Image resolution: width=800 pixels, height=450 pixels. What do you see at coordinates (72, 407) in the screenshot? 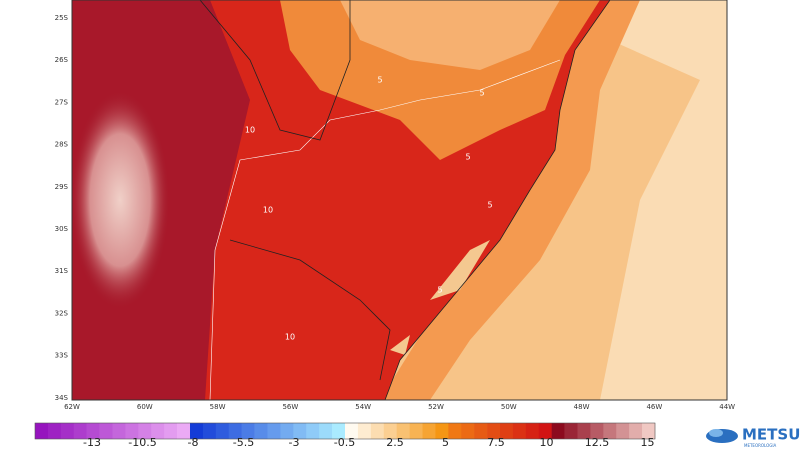
I see `lon-label: 62W` at bounding box center [72, 407].